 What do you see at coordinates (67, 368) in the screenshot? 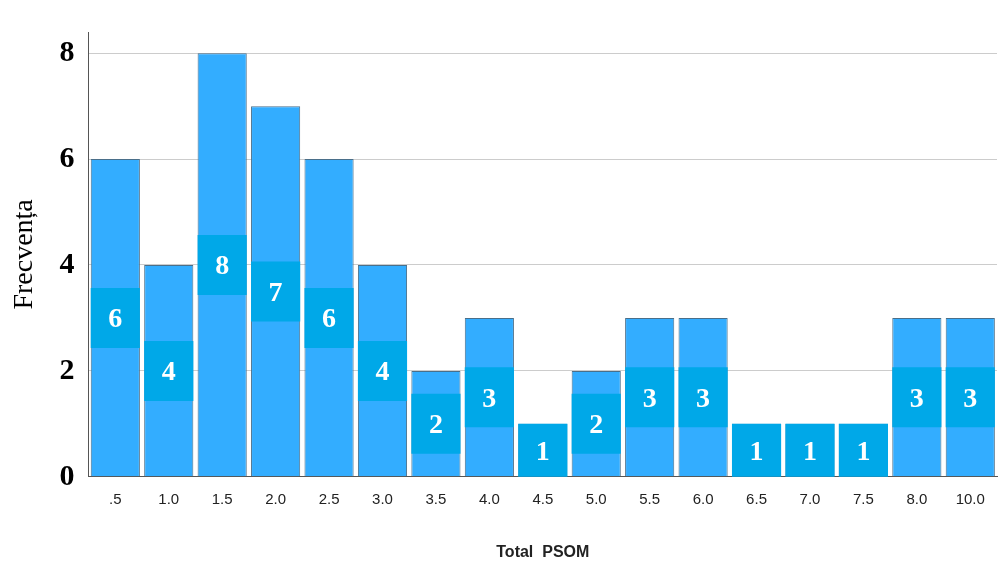
I see `y-tick-label: 2` at bounding box center [67, 368].